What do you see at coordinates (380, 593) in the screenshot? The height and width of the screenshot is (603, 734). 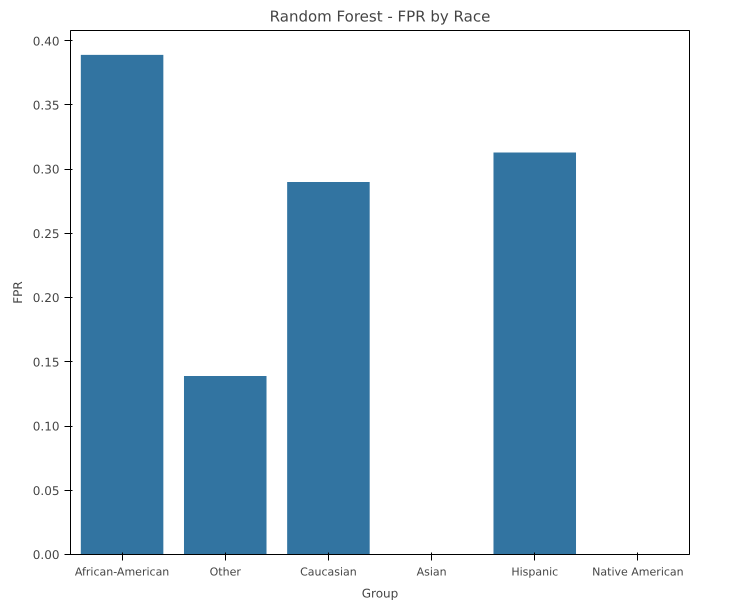 I see `x-axis-title: Group` at bounding box center [380, 593].